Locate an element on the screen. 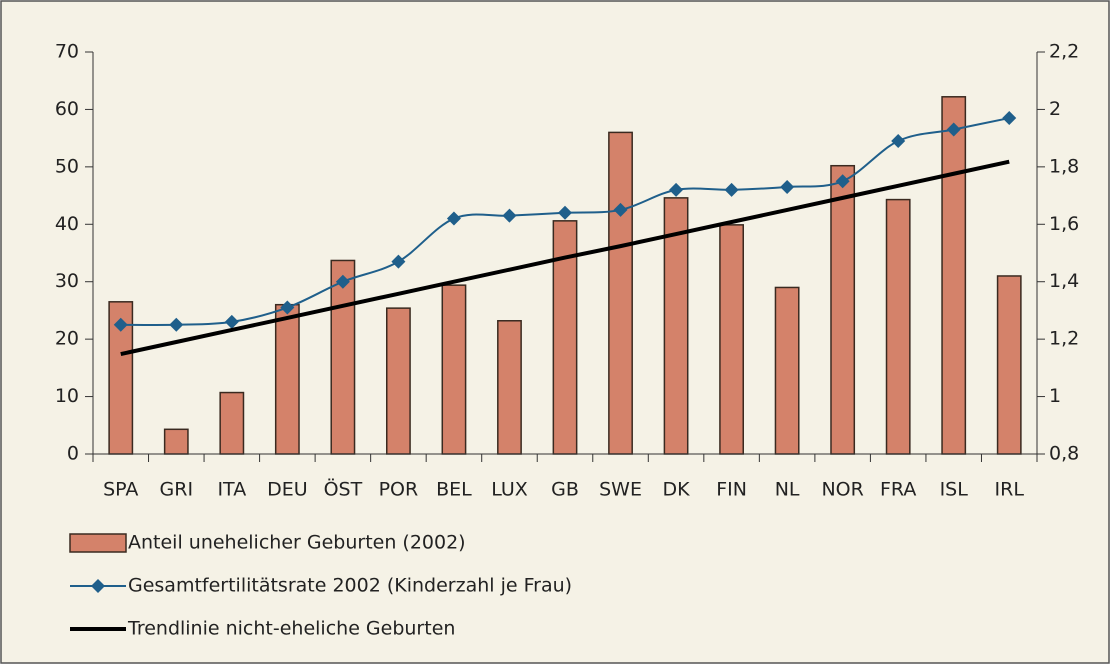  x-tick-label: DEU is located at coordinates (287, 490).